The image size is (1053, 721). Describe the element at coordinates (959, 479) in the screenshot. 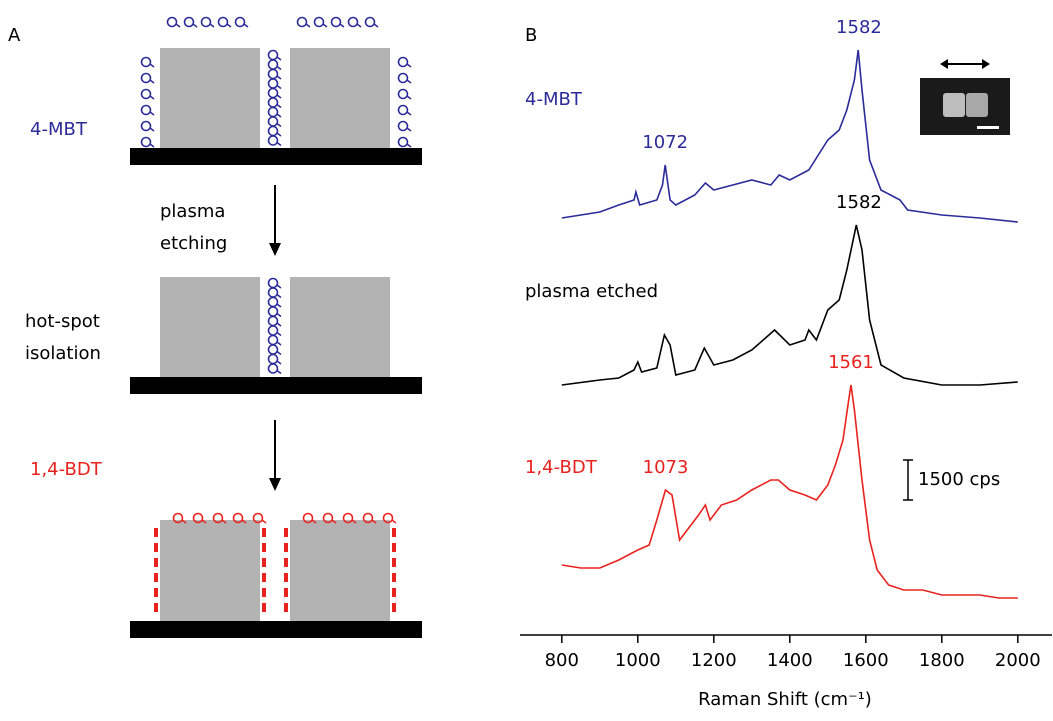

I see `scale-bar-label: 1500 cps` at that location.